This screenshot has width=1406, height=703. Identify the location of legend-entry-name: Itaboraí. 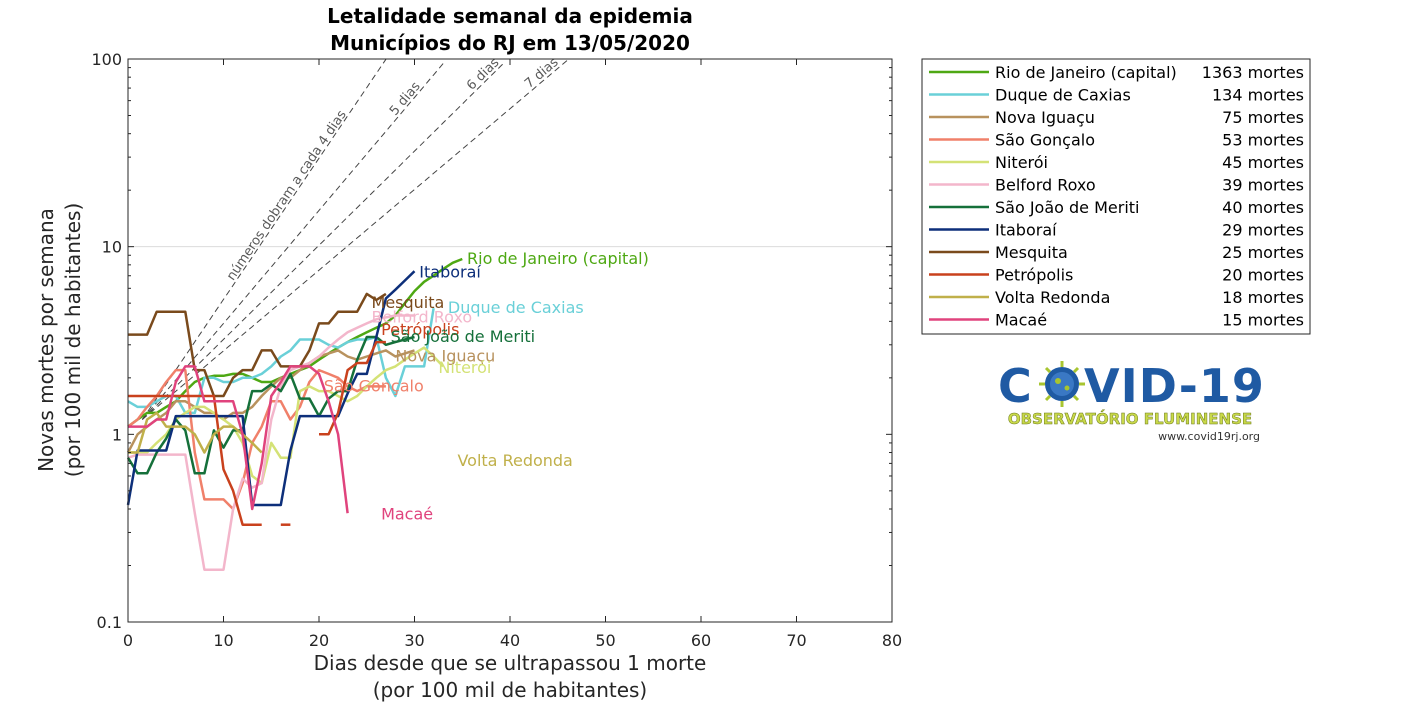
(1026, 230).